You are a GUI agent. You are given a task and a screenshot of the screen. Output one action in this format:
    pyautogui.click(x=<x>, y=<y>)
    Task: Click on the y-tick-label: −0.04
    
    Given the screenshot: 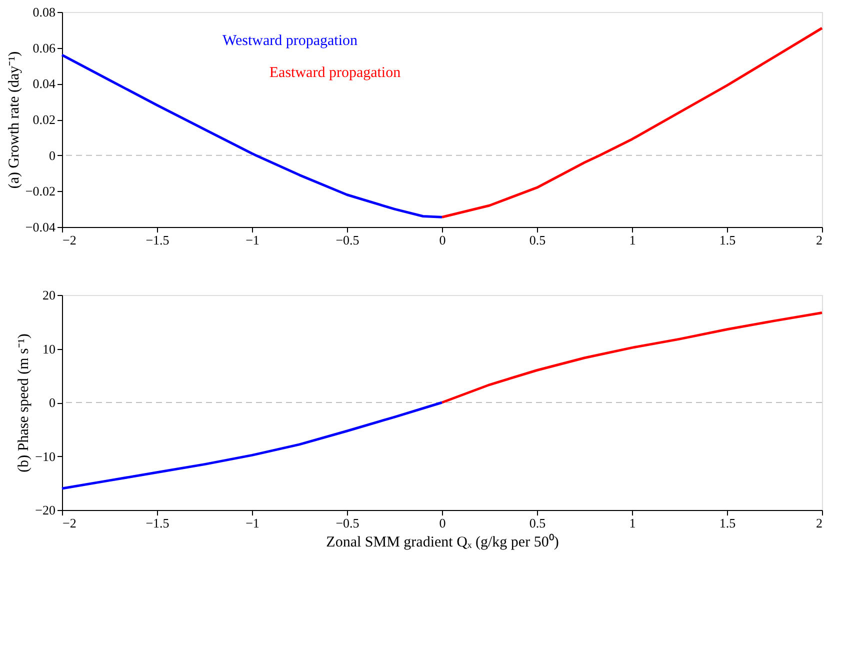 What is the action you would take?
    pyautogui.click(x=40, y=227)
    